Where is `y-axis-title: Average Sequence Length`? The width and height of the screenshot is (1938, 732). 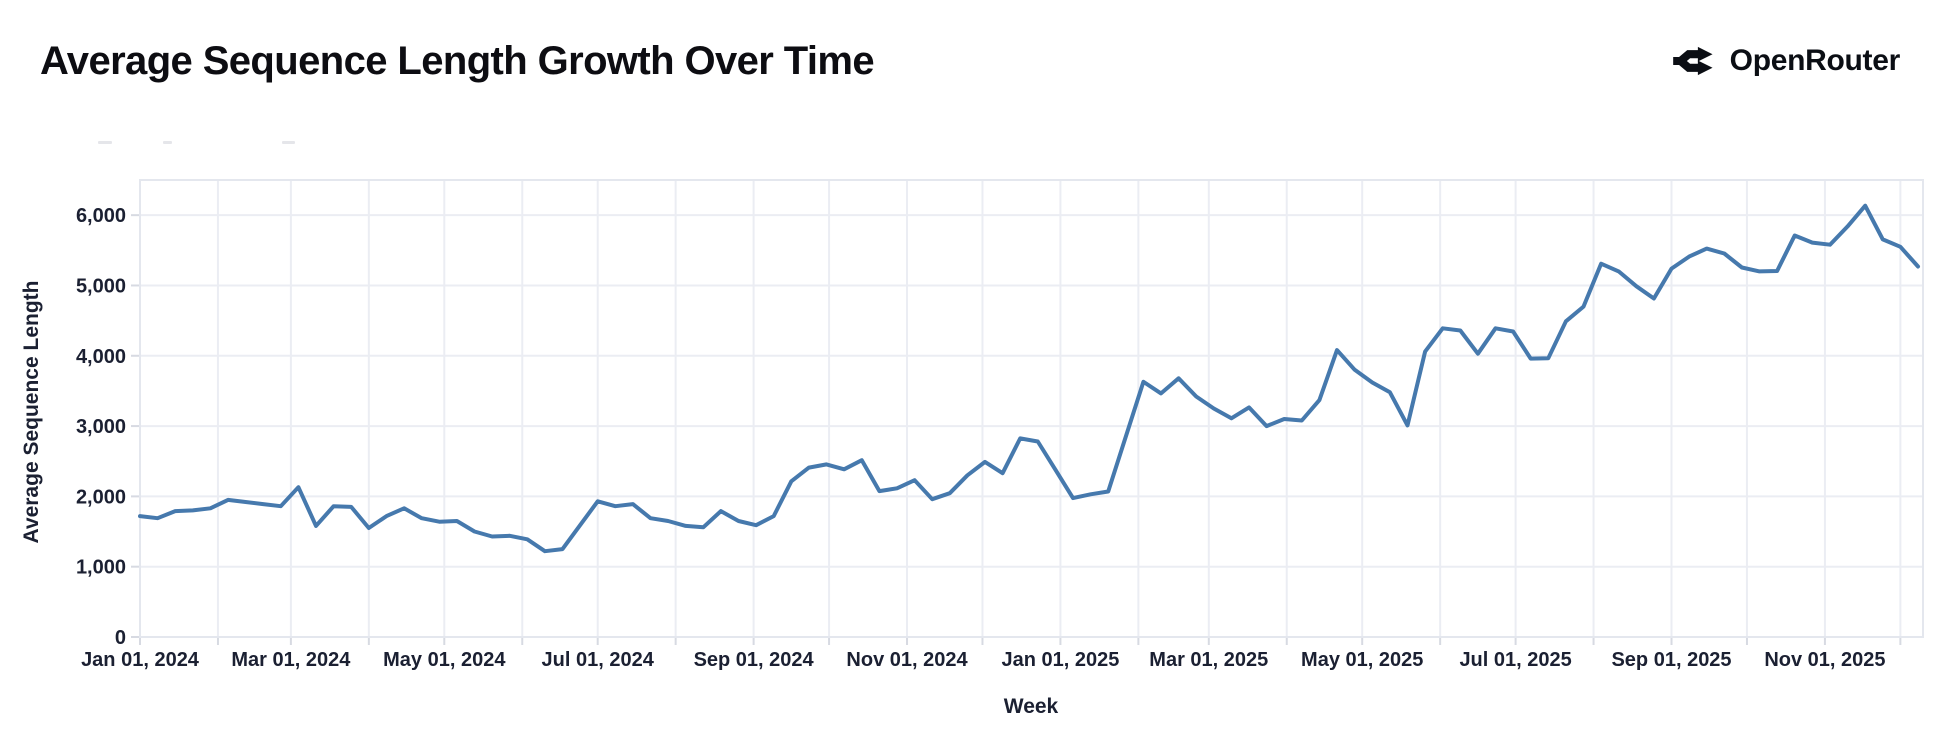 y-axis-title: Average Sequence Length is located at coordinates (31, 412).